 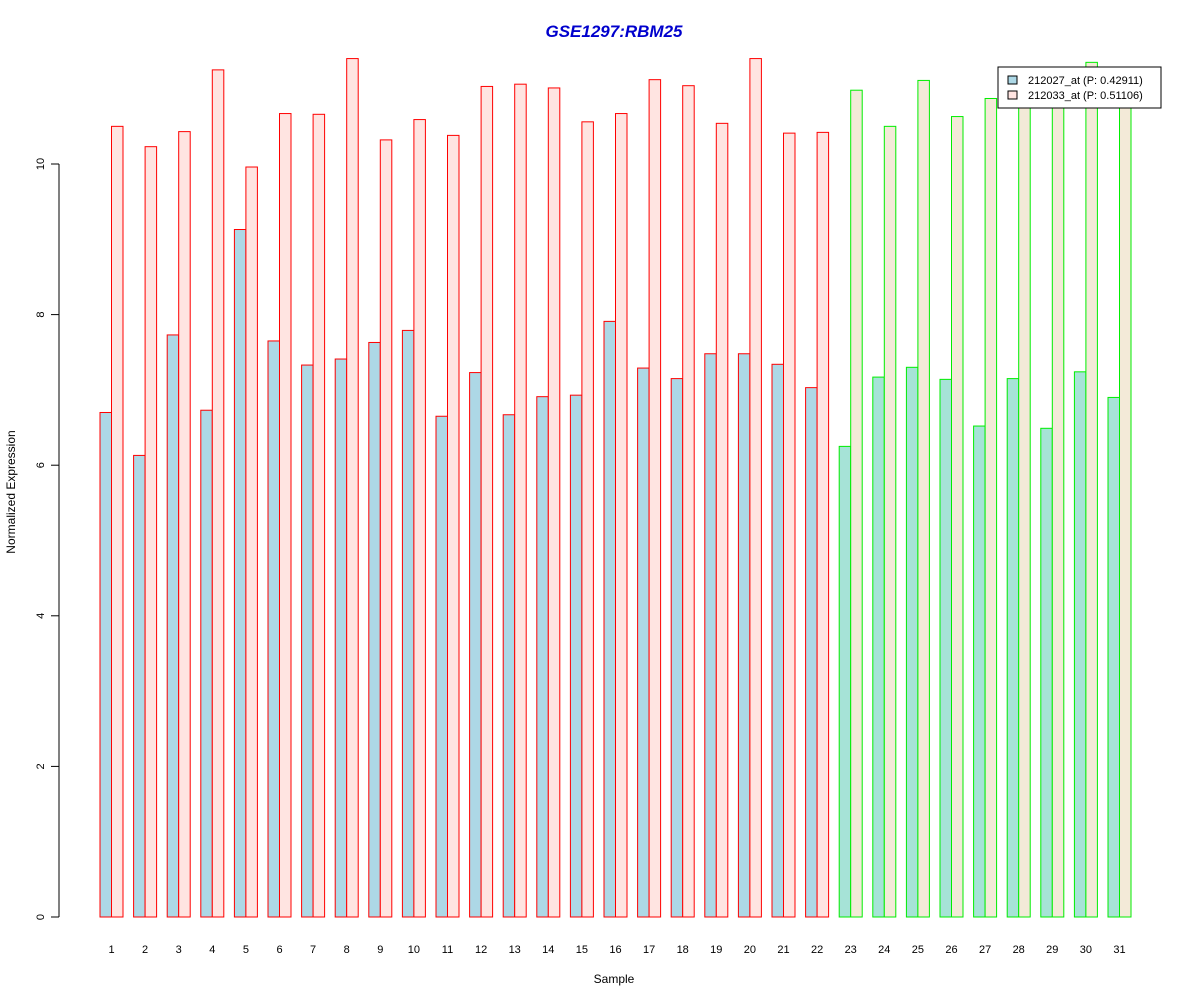 What do you see at coordinates (615, 950) in the screenshot?
I see `x-tick-label: 16` at bounding box center [615, 950].